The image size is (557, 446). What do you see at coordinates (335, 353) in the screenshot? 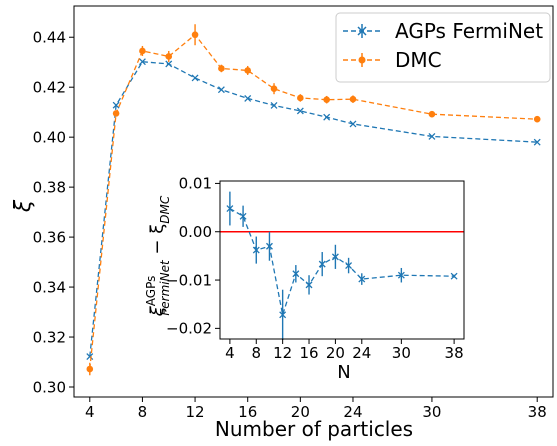
I see `inset-x-tick-label: 20` at bounding box center [335, 353].